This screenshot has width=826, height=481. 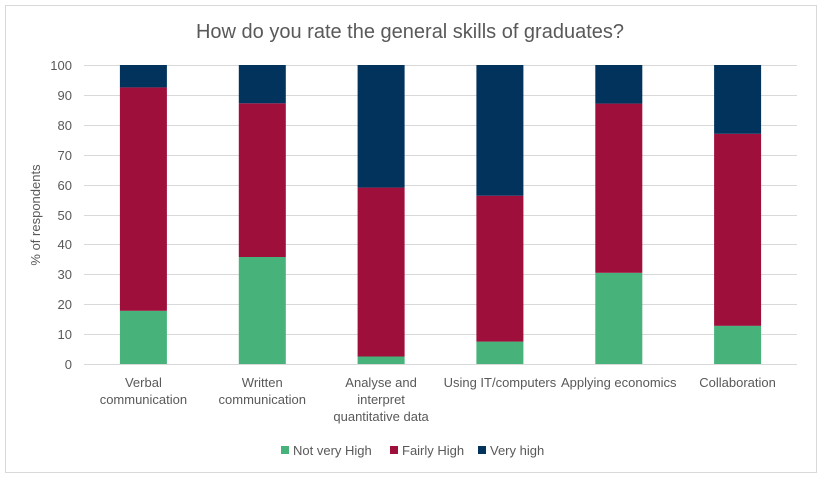 I want to click on x-tick-label-line: Using IT/computers, so click(x=500, y=382).